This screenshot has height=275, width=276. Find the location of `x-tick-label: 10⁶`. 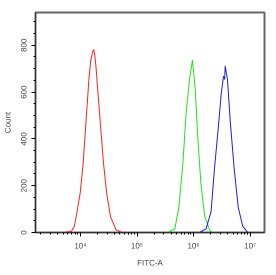

x-tick-label: 10⁶ is located at coordinates (193, 246).